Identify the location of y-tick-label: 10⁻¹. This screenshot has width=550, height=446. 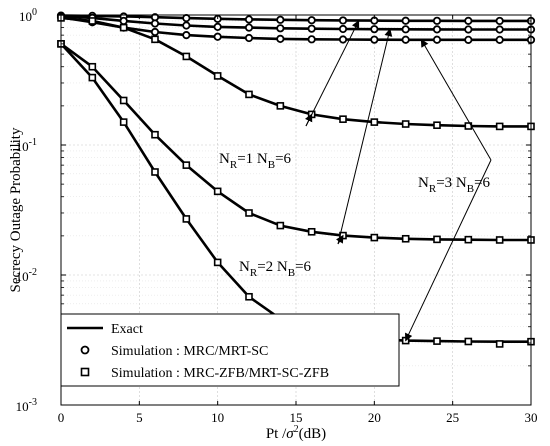
(26, 145).